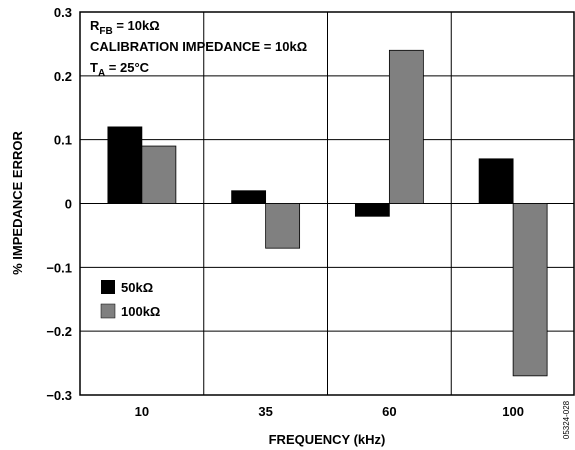 The width and height of the screenshot is (575, 450). I want to click on x-tick-label: 100, so click(513, 411).